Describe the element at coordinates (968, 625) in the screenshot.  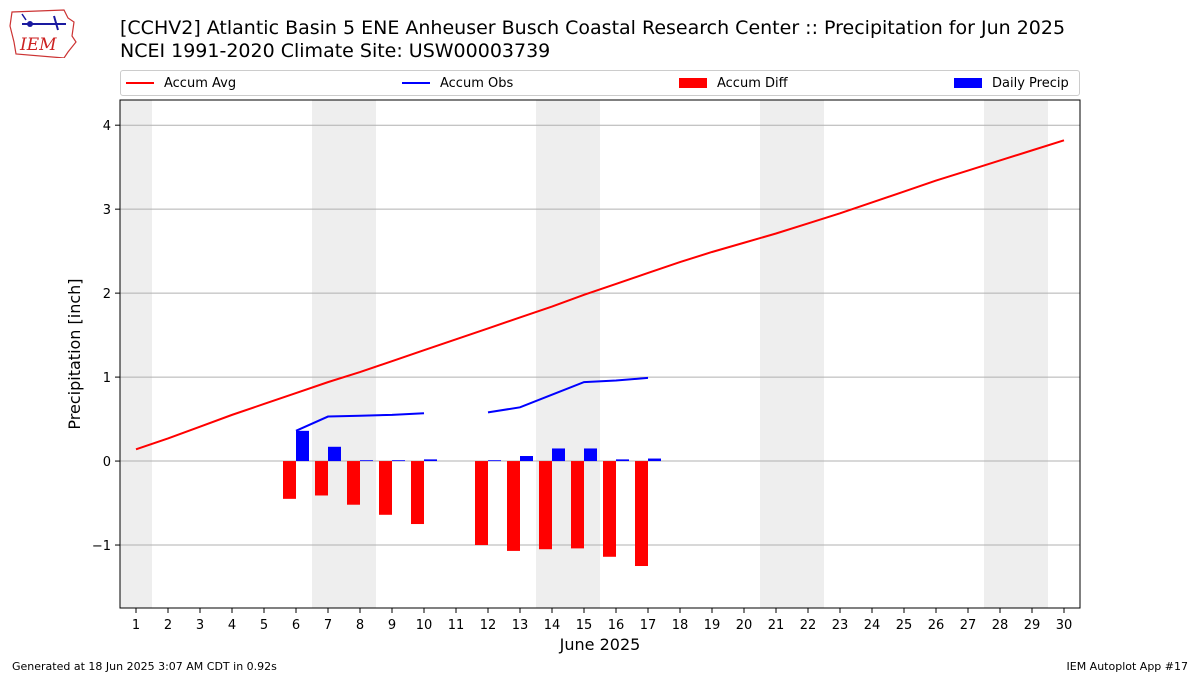
I see `x-tick-label: 27` at that location.